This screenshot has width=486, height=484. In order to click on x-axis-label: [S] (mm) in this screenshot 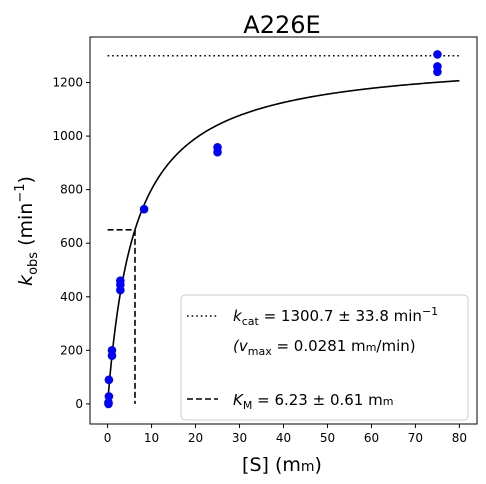, I will do `click(282, 465)`.